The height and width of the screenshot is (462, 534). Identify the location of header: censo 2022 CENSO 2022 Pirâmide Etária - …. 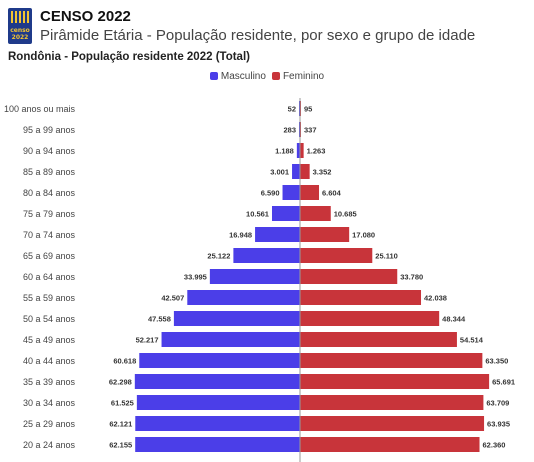
(268, 26).